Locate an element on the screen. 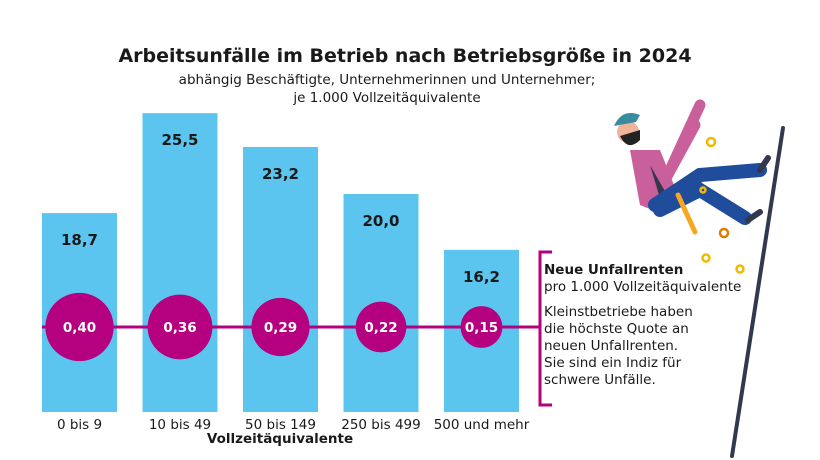  bubble-label: 0,36 is located at coordinates (179, 328).